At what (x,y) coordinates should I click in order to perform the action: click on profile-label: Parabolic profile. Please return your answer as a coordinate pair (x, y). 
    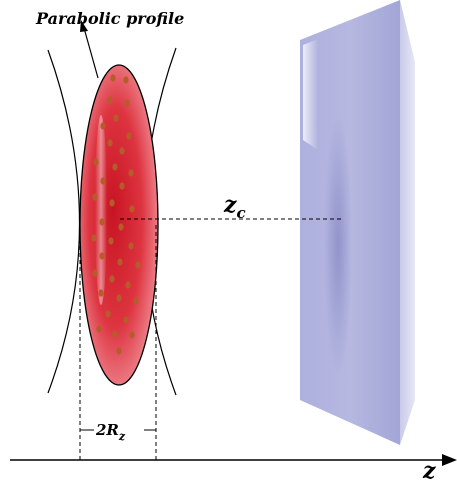
    Looking at the image, I should click on (109, 18).